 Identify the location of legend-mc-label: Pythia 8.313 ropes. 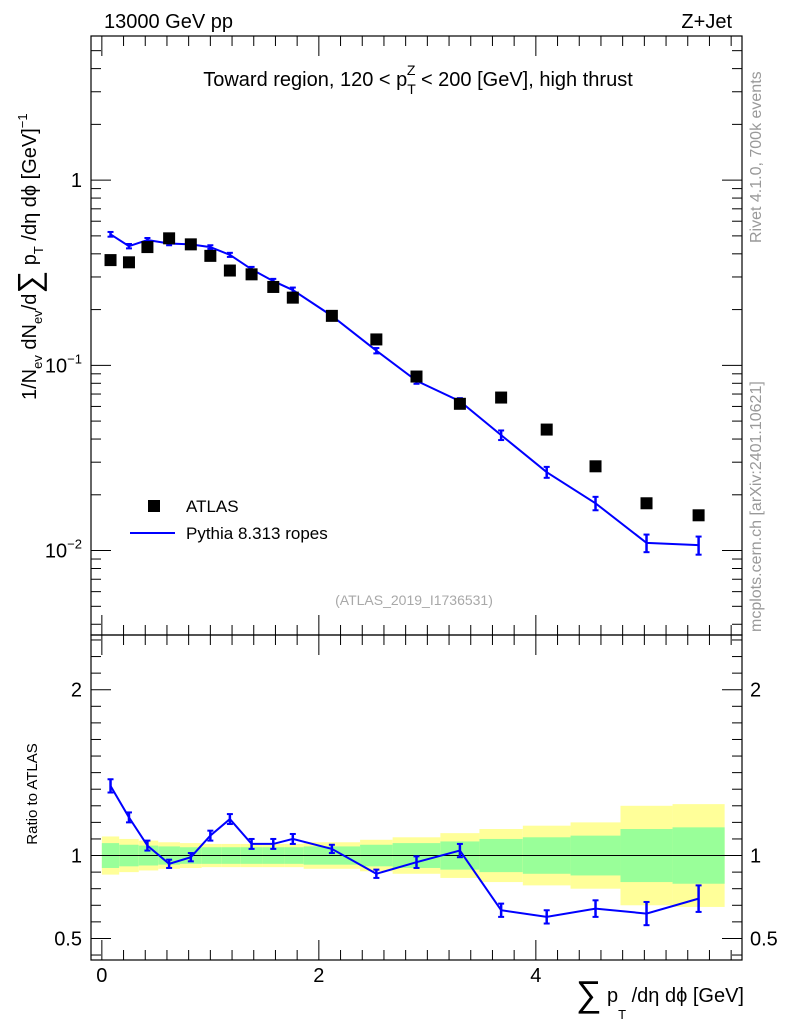
(257, 533).